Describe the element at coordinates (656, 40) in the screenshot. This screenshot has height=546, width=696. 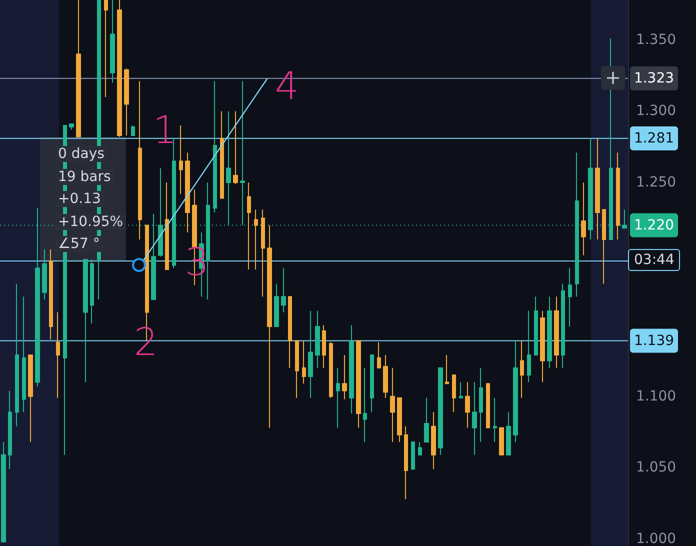
I see `y-tick-label: 1.350` at that location.